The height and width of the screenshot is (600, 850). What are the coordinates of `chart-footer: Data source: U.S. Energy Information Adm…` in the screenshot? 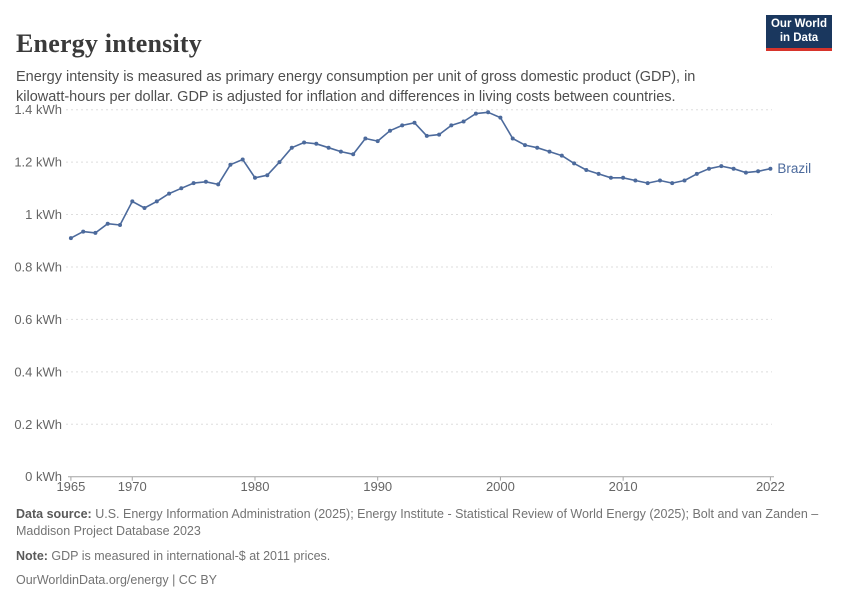 It's located at (427, 551).